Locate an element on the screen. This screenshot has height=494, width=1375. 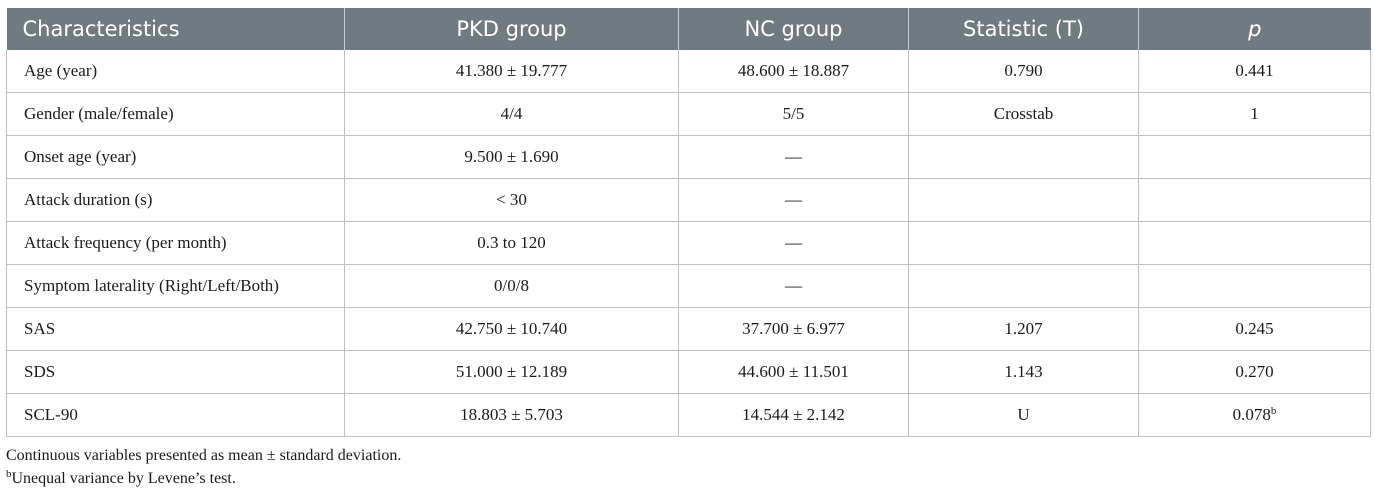
cell-p: 0.245 is located at coordinates (1254, 329).